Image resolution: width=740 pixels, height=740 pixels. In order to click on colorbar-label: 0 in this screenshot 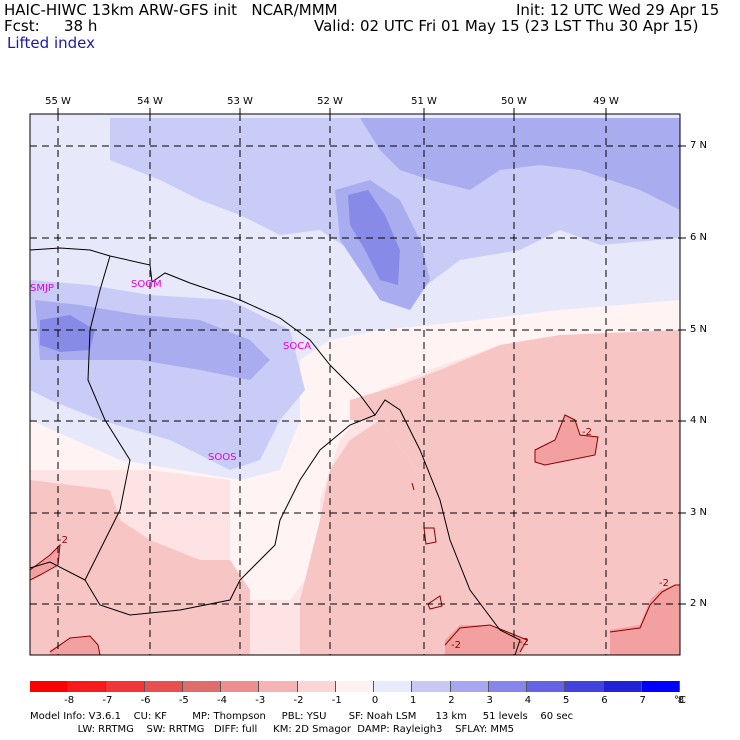, I will do `click(375, 700)`.